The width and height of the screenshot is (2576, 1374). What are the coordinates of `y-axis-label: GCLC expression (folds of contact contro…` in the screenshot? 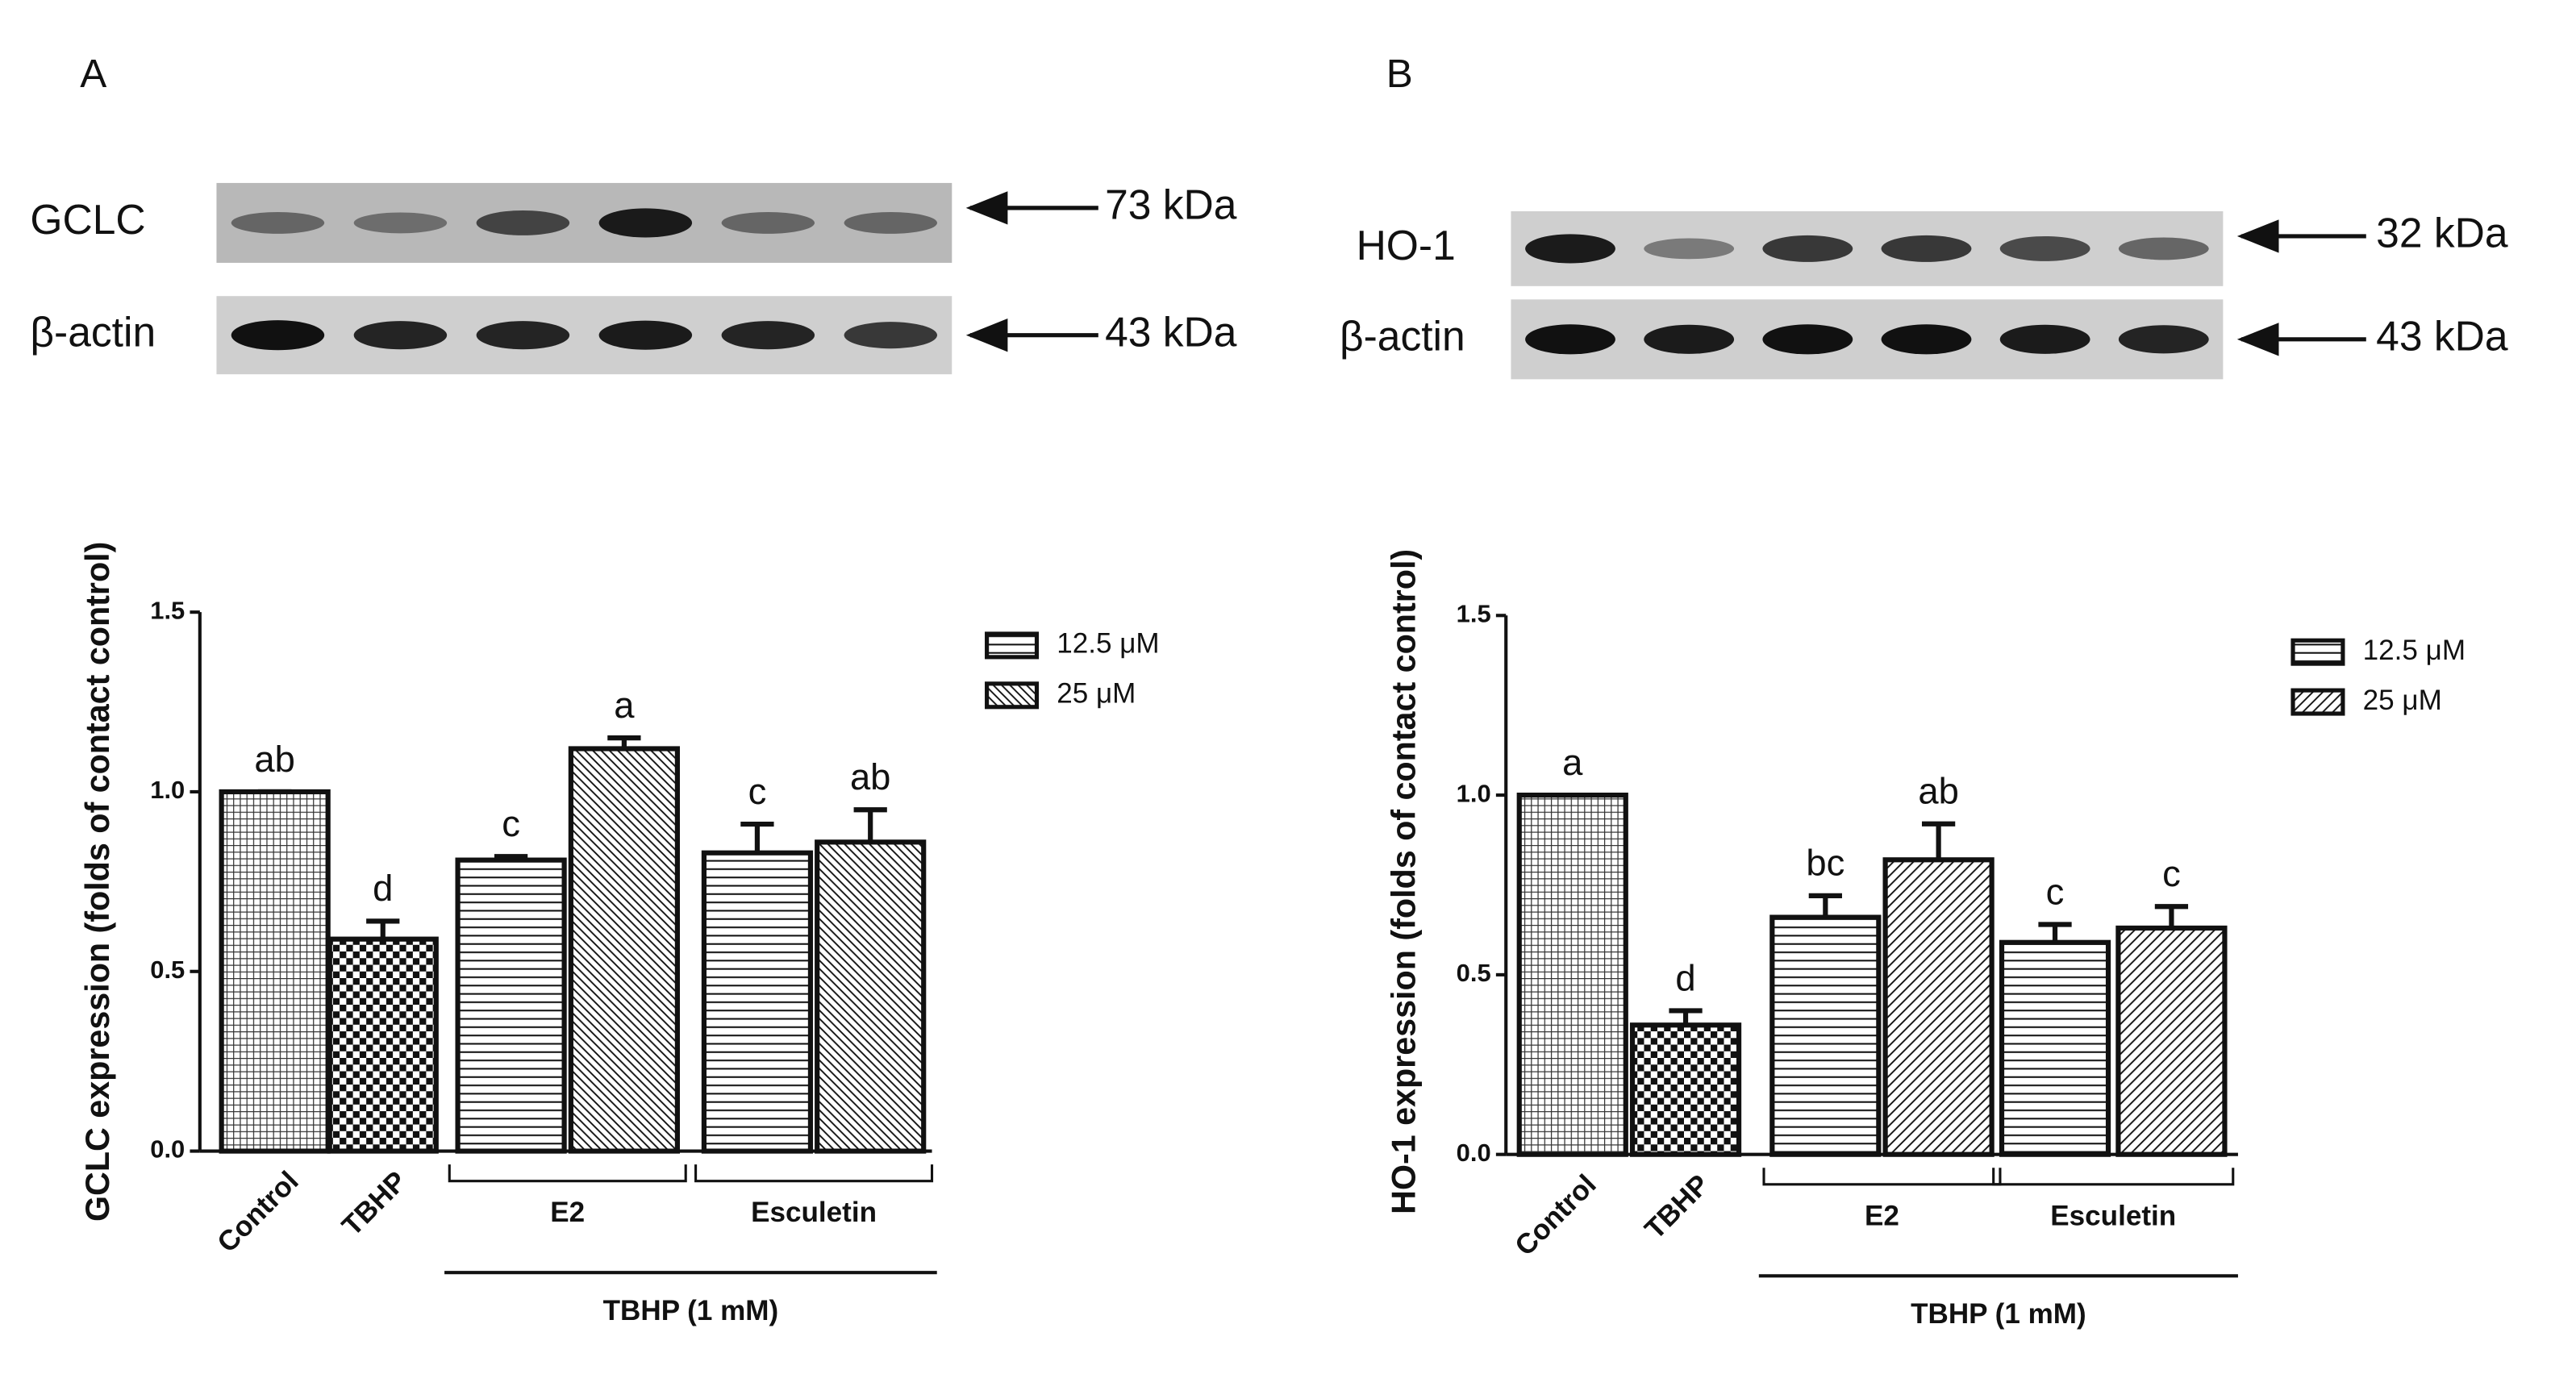 It's located at (97, 882).